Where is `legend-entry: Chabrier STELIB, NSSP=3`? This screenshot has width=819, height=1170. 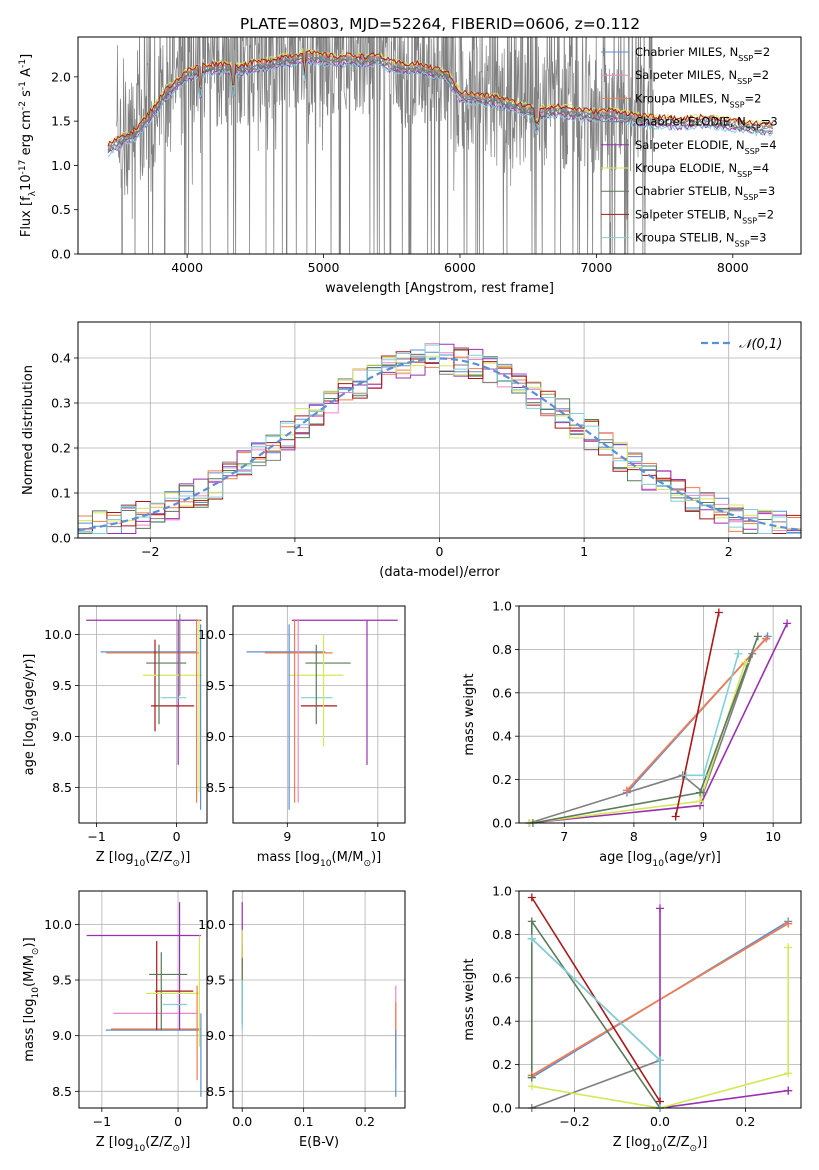
legend-entry: Chabrier STELIB, NSSP=3 is located at coordinates (705, 193).